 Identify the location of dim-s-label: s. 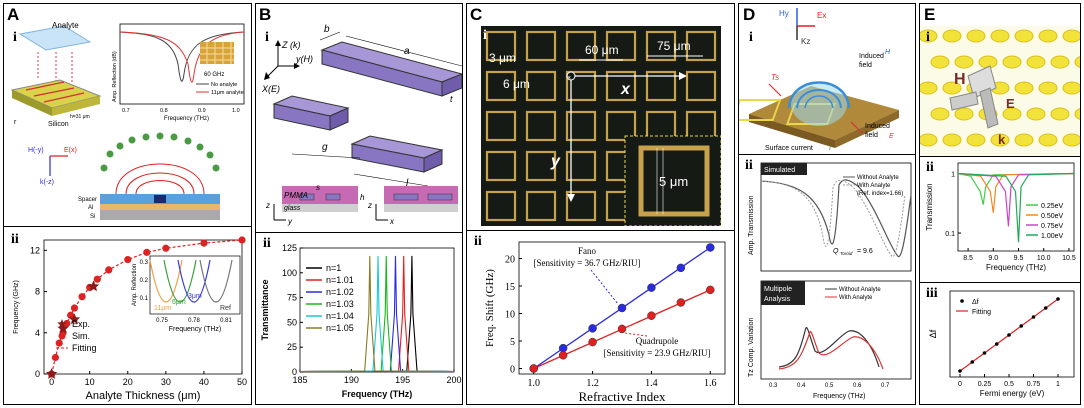
(318, 187).